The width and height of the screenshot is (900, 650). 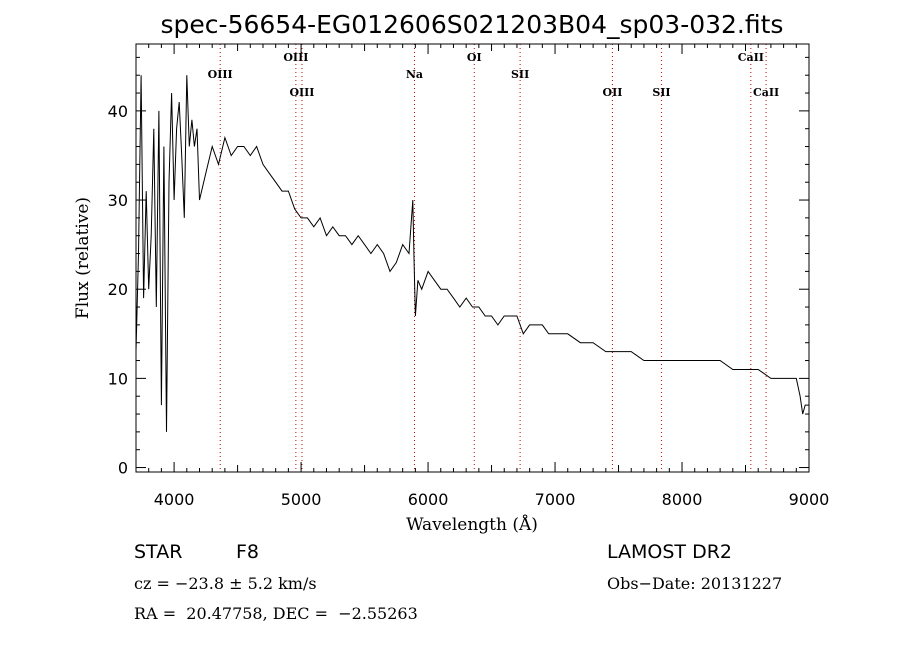 What do you see at coordinates (276, 613) in the screenshot?
I see `sky-coordinates: RA = 20.47758, DEC = −2.55263` at bounding box center [276, 613].